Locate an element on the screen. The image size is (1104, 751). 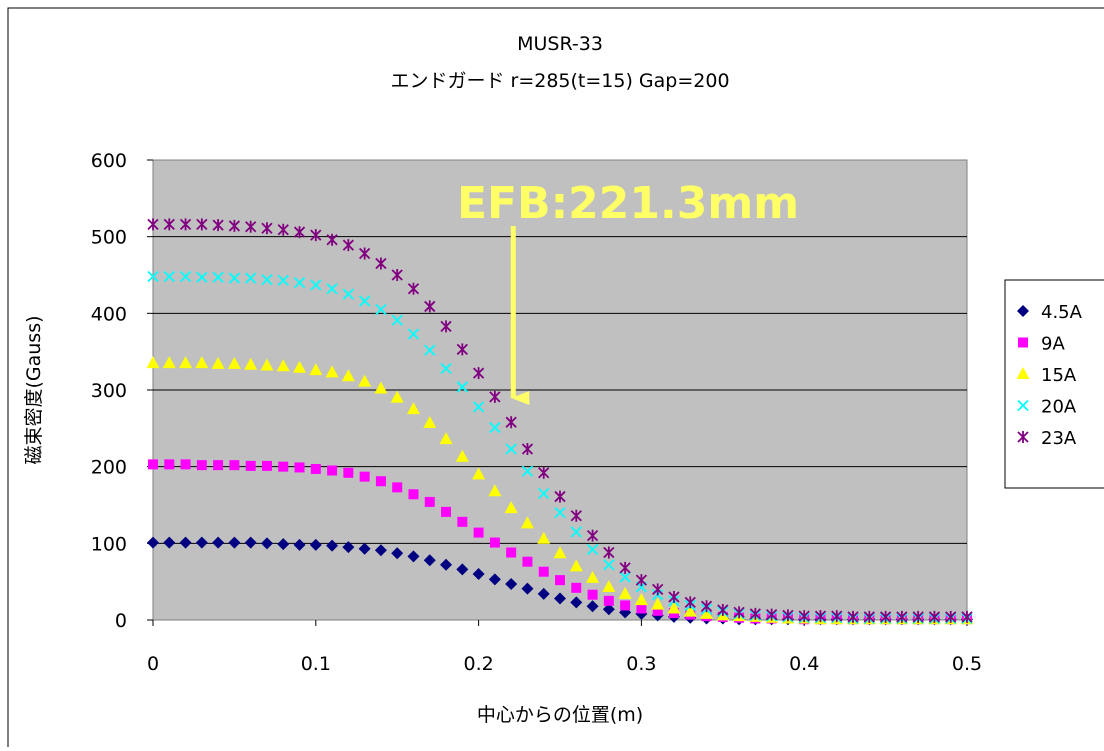
legend-item: 15A is located at coordinates (1046, 375).